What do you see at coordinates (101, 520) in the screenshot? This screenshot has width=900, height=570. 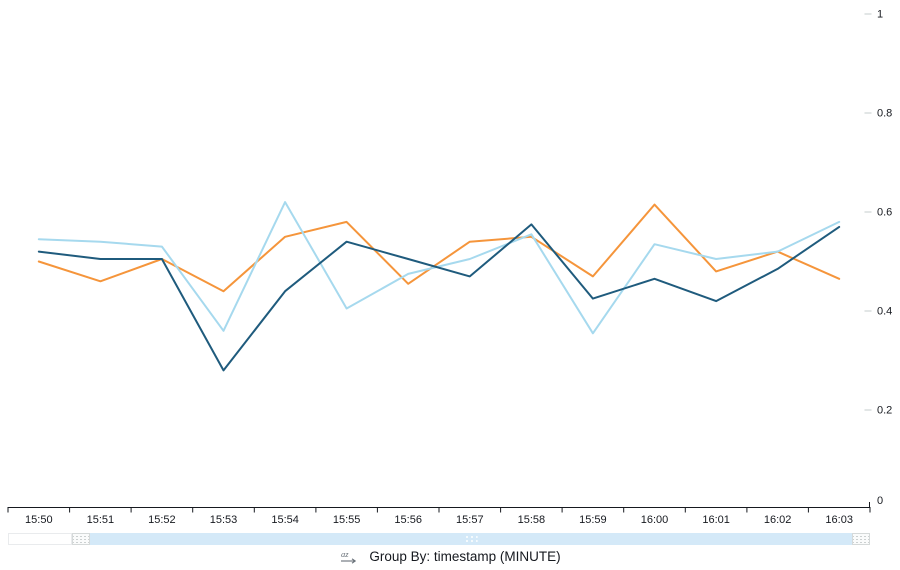 I see `svg-text: 15:51` at bounding box center [101, 520].